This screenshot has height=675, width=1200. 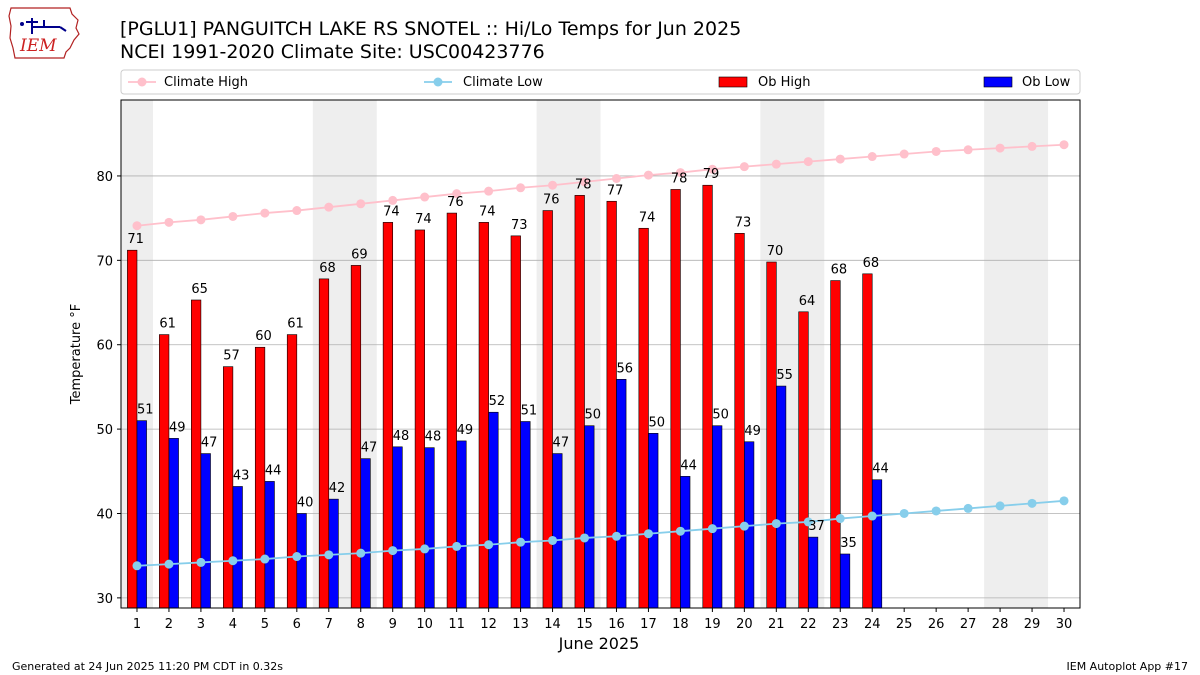 I want to click on x-tick-label-24: 24, so click(x=872, y=624).